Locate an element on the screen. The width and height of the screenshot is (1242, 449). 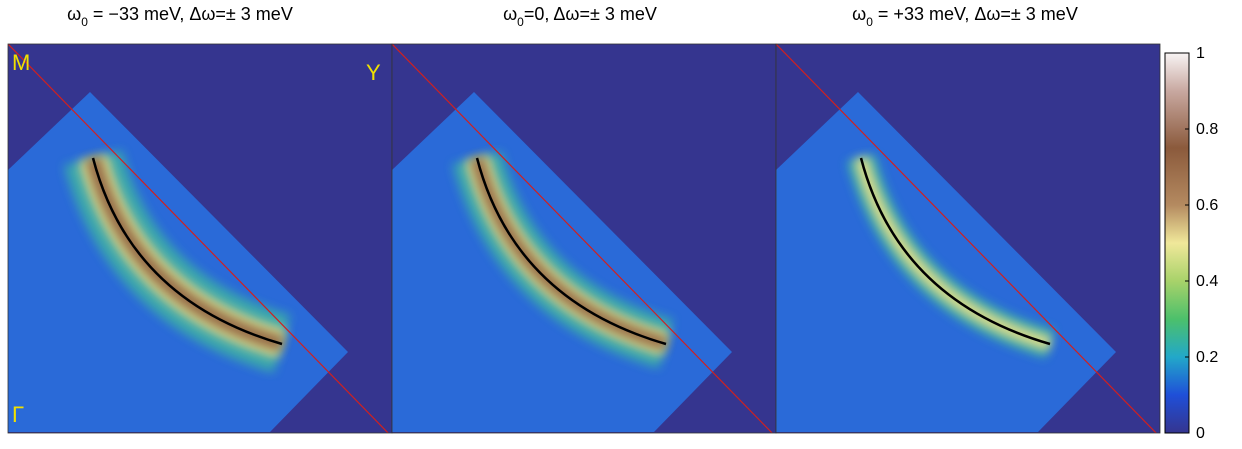
panel-title: ω0 = +33 meV, Δω=± 3 meV is located at coordinates (965, 16).